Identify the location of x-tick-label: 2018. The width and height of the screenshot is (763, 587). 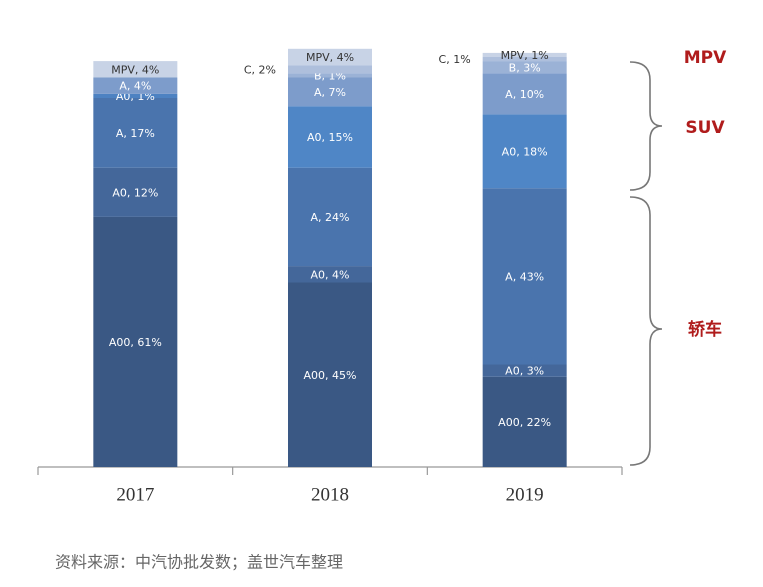
(330, 494).